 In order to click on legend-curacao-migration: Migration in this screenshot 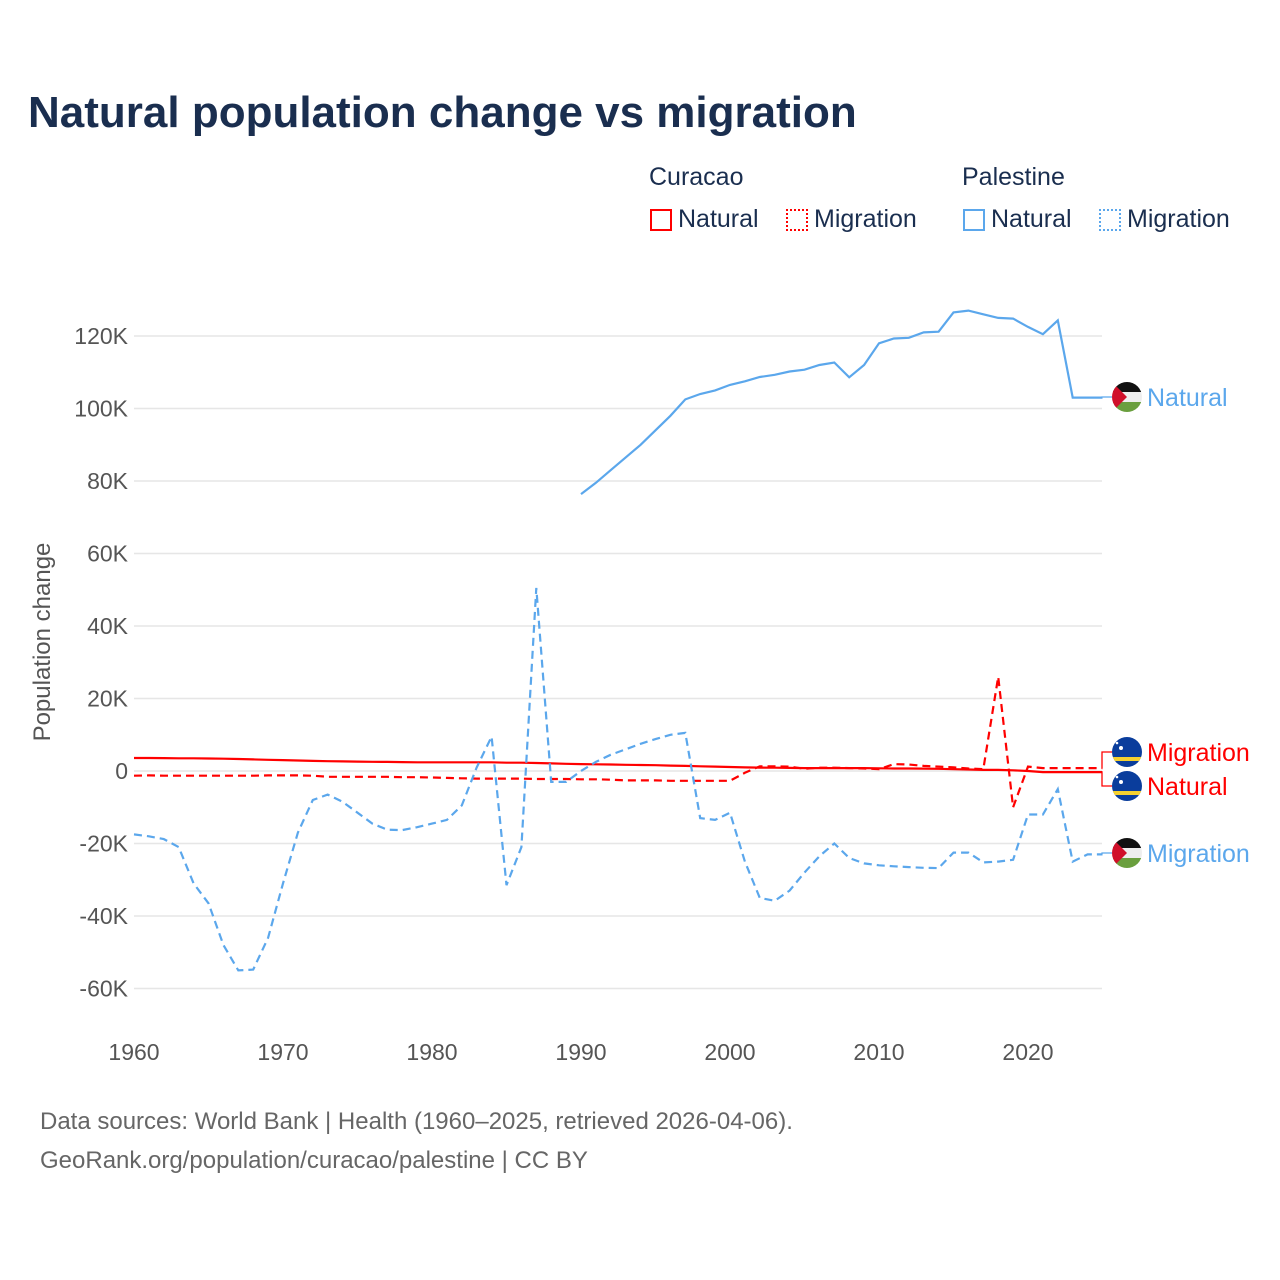, I will do `click(851, 219)`.